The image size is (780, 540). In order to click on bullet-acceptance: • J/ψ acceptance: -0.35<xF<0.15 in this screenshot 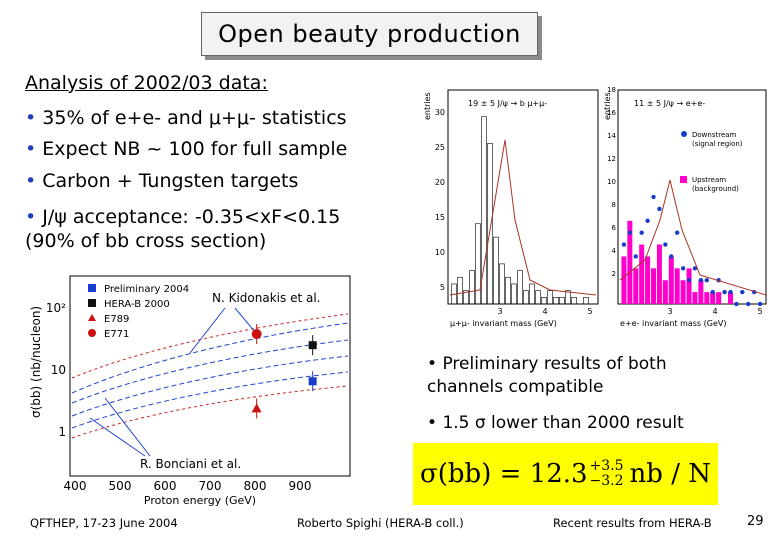, I will do `click(182, 217)`.